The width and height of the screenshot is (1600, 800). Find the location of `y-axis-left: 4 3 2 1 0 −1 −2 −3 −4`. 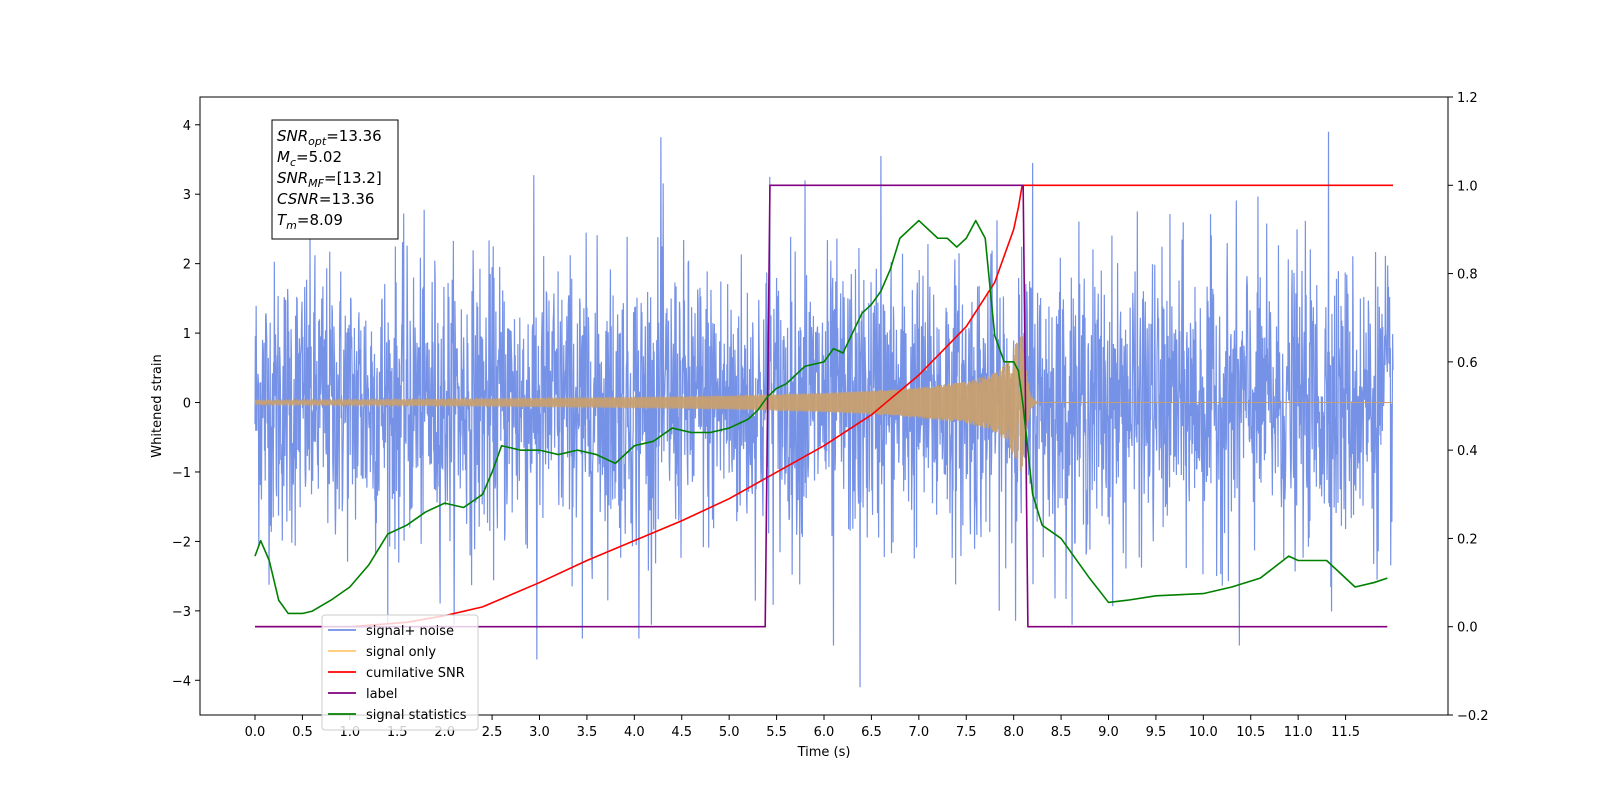

y-axis-left: 4 3 2 1 0 −1 −2 −3 −4 is located at coordinates (186, 404).